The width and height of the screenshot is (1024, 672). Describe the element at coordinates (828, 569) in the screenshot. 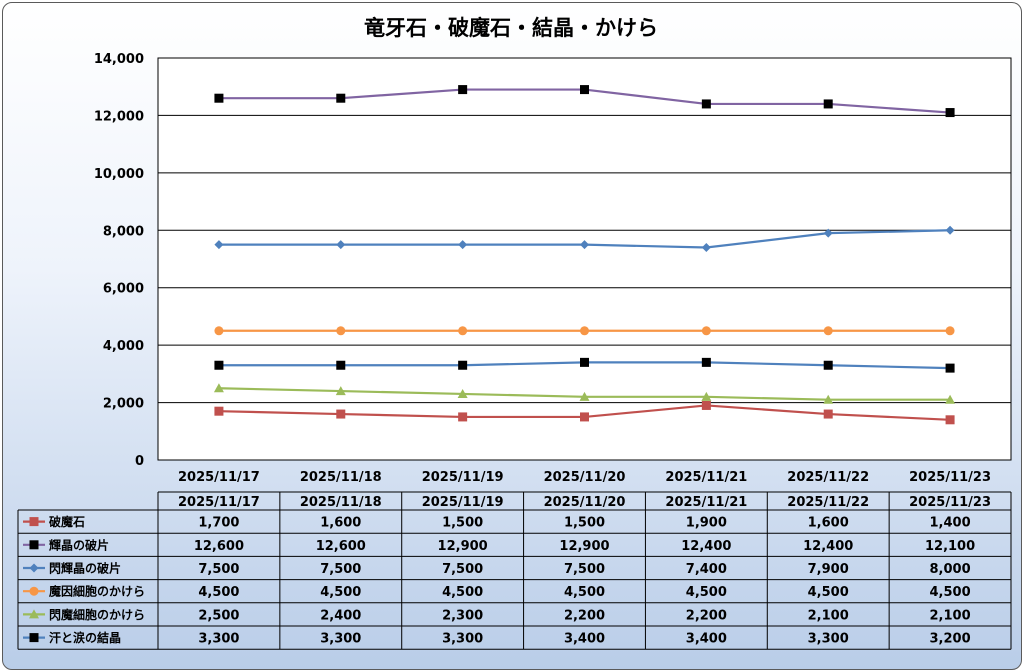

I see `table-cell: 7,900` at that location.